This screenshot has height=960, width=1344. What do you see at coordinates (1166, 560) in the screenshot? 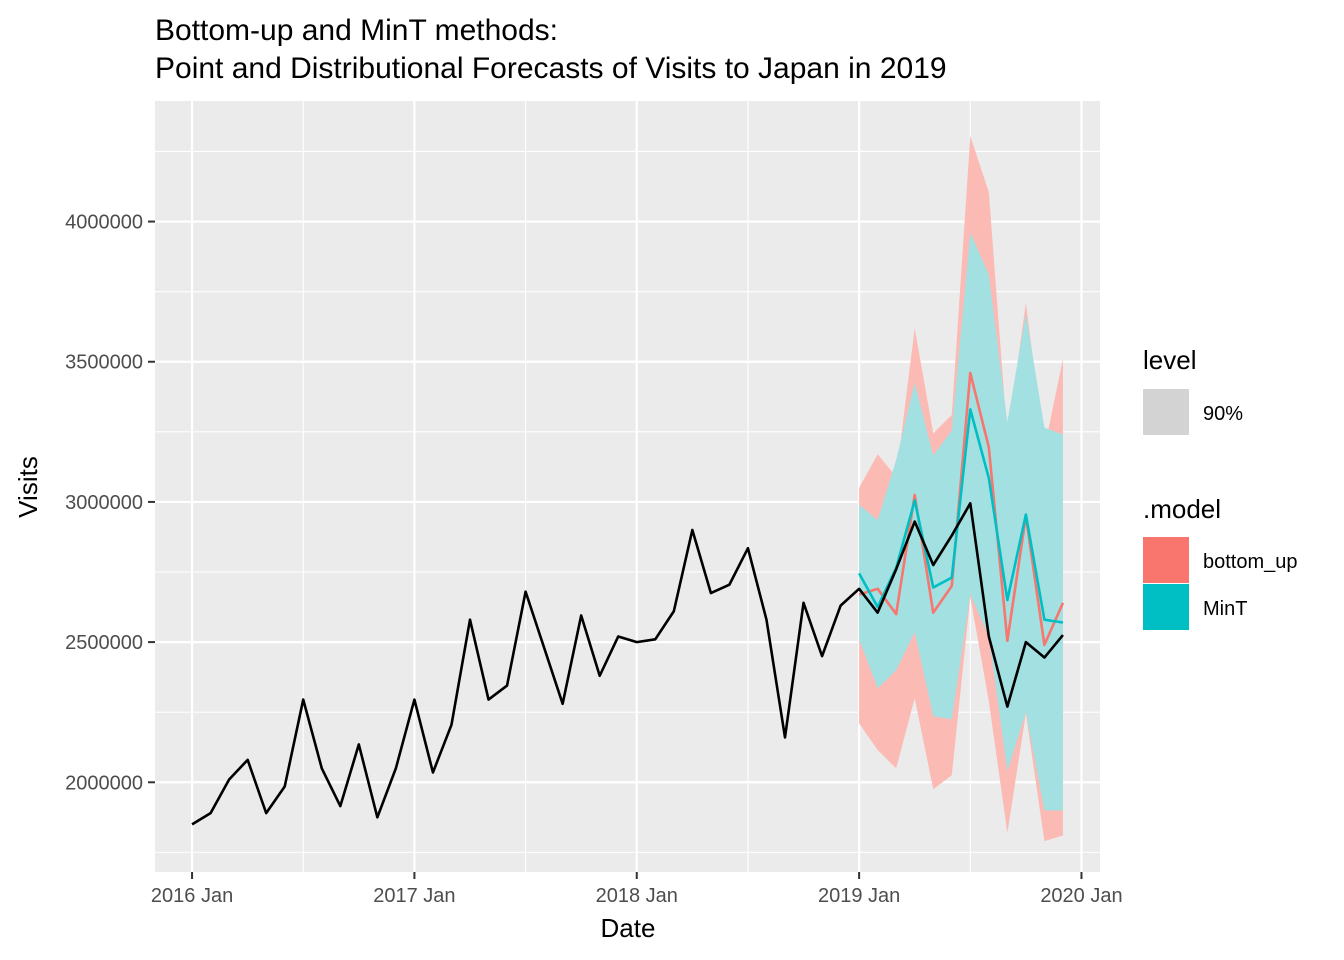
I see `legend-key-bottom-up` at bounding box center [1166, 560].